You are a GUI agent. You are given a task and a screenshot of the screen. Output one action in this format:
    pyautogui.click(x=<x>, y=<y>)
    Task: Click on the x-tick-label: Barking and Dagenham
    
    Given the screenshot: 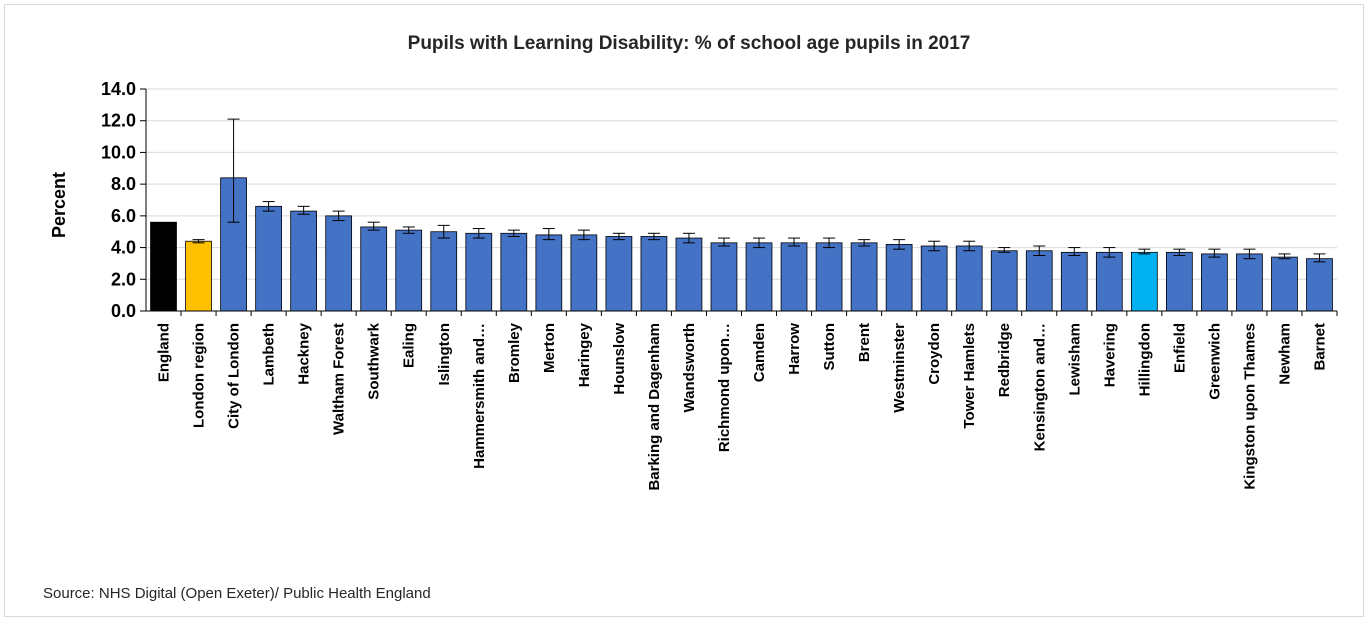 What is the action you would take?
    pyautogui.click(x=654, y=407)
    